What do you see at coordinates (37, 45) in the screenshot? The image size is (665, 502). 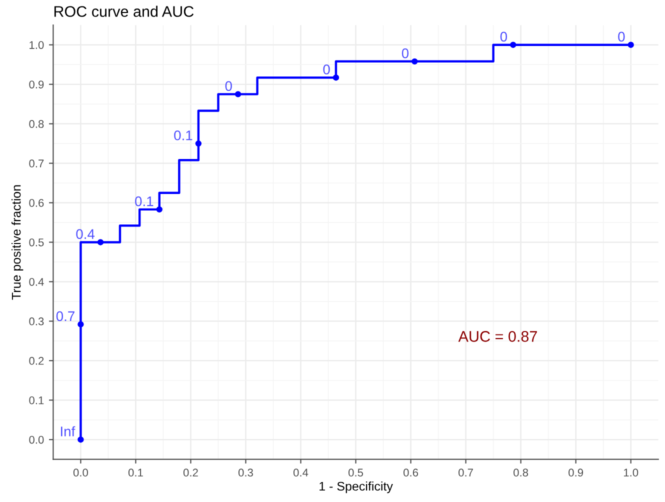 I see `y-tick-label: 1.0` at bounding box center [37, 45].